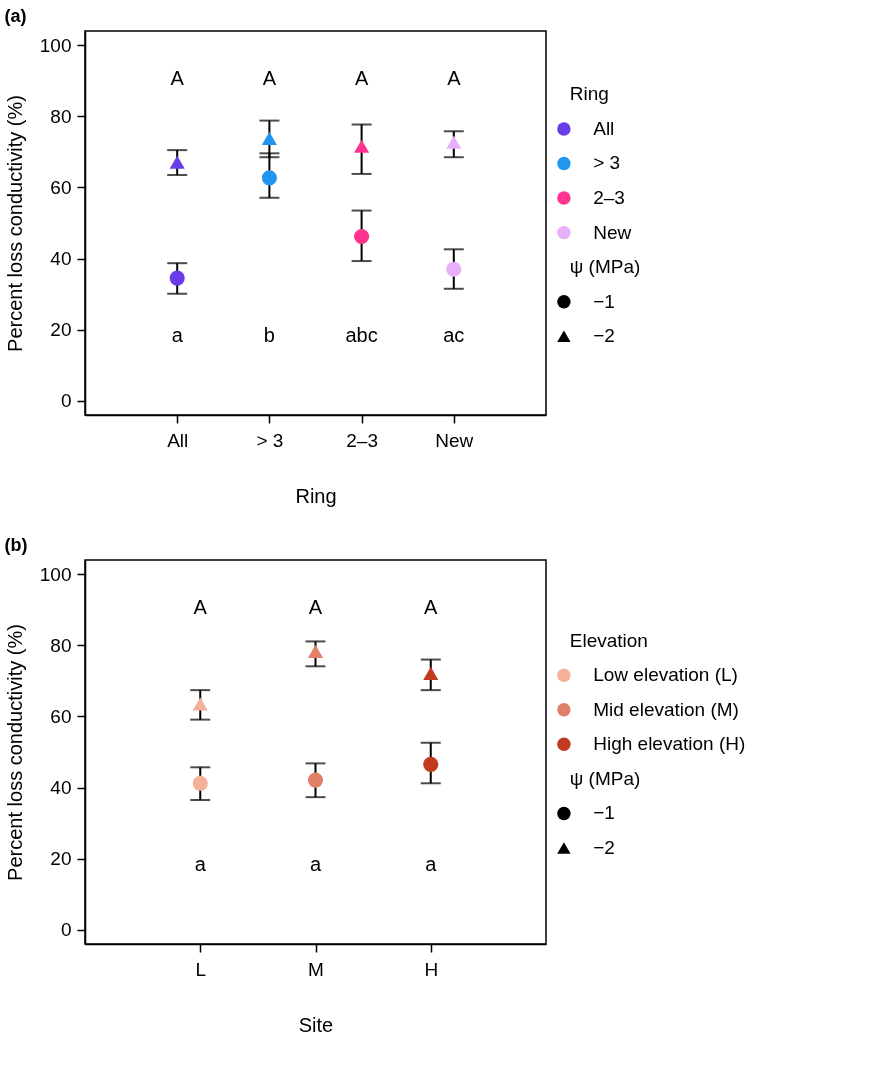 The image size is (877, 1067). Describe the element at coordinates (16, 545) in the screenshot. I see `chart-title: (b)` at that location.